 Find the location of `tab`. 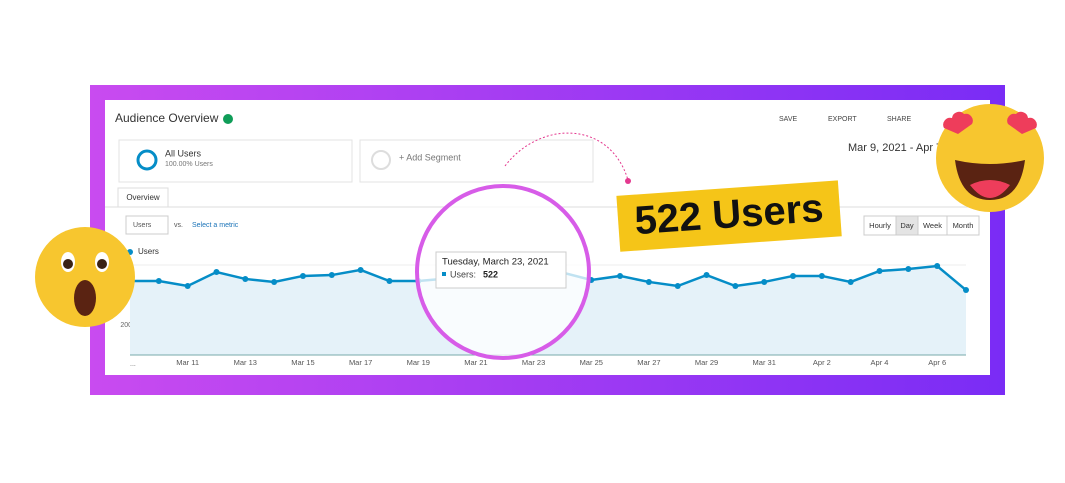

tab is located at coordinates (143, 197).